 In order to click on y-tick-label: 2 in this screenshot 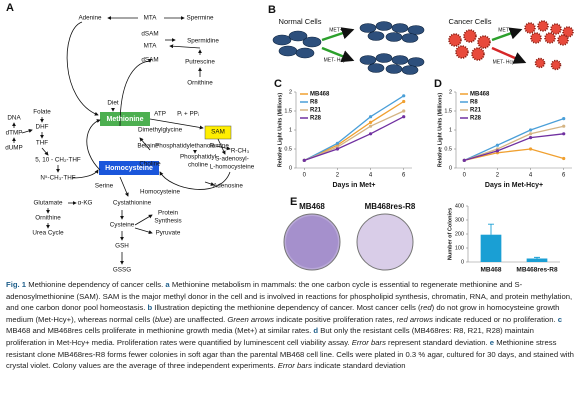, I will do `click(450, 92)`.